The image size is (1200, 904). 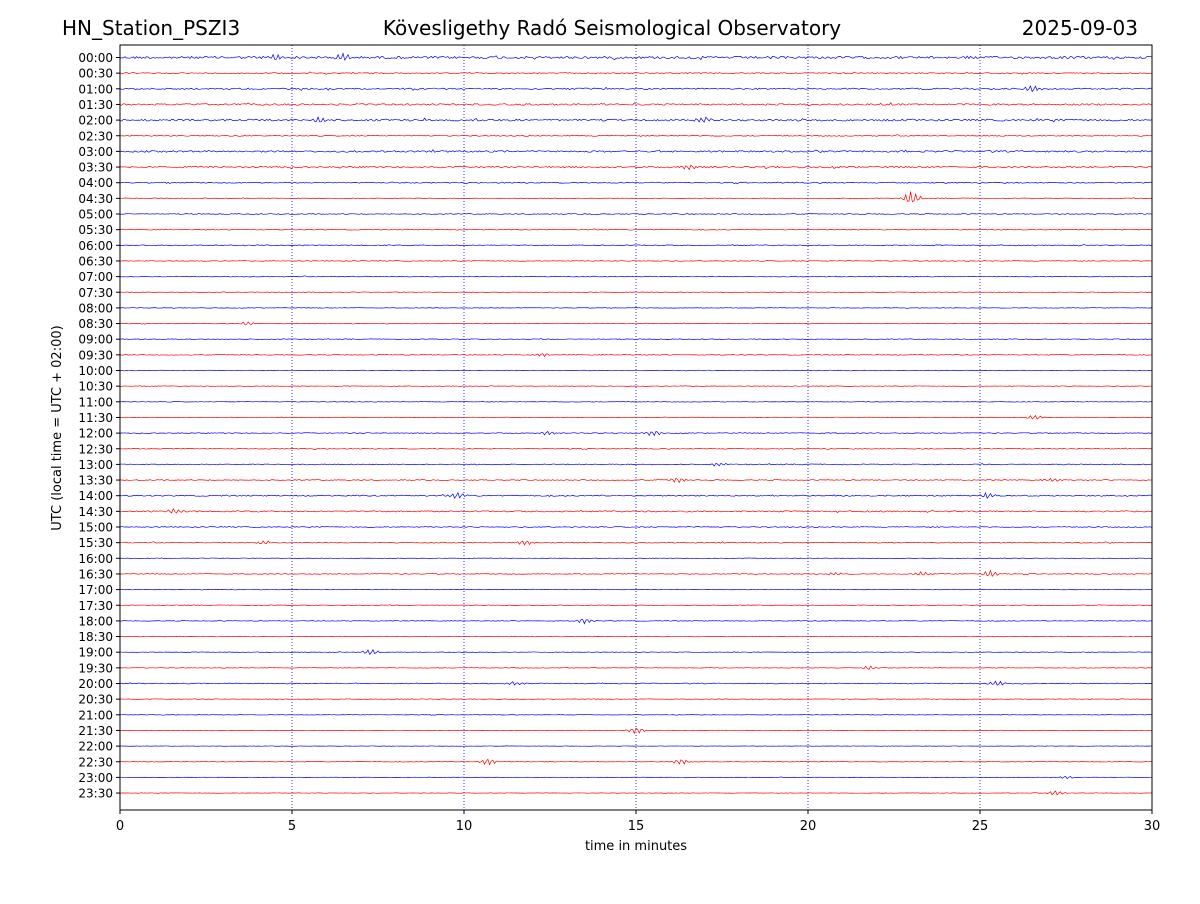 What do you see at coordinates (636, 652) in the screenshot?
I see `trace-1900` at bounding box center [636, 652].